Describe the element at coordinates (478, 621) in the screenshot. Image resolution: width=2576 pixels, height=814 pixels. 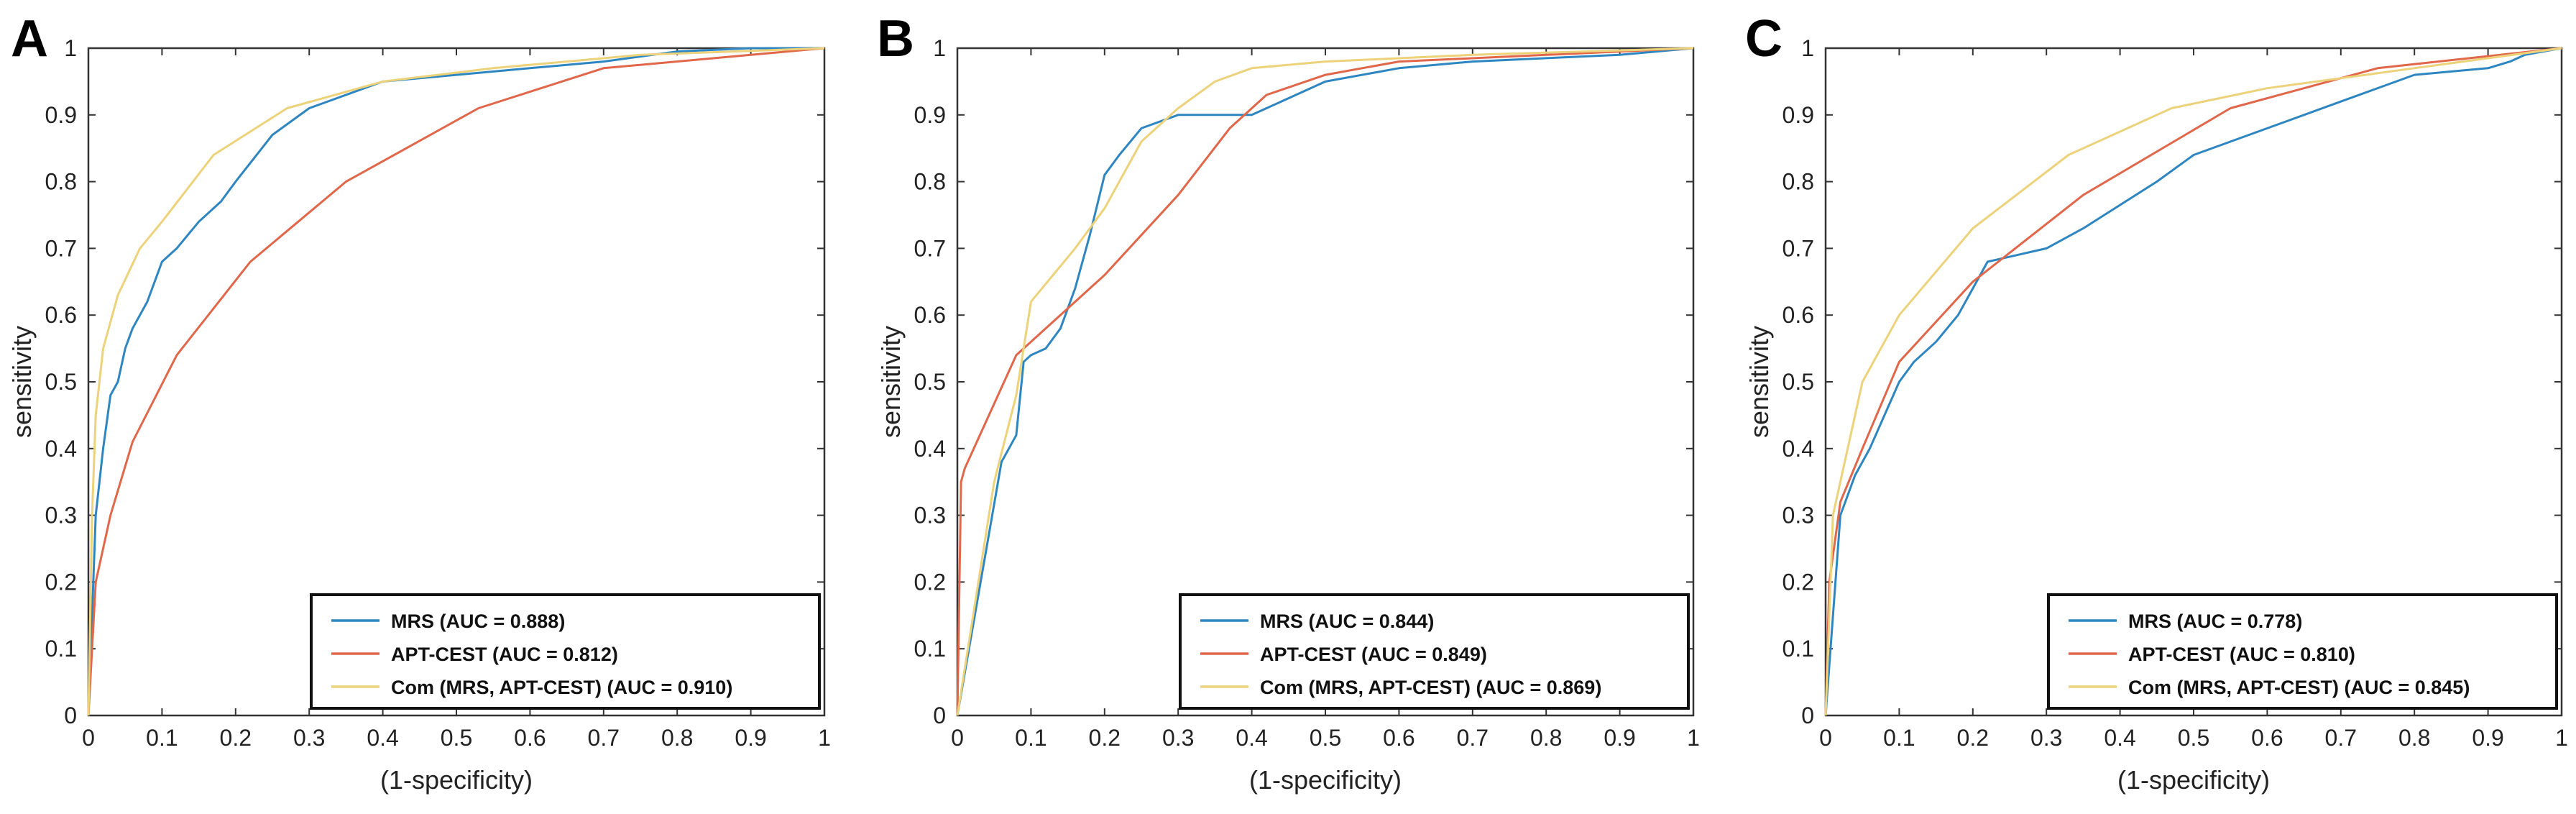
I see `legend-entry-mrs: MRS (AUC = 0.888)` at that location.